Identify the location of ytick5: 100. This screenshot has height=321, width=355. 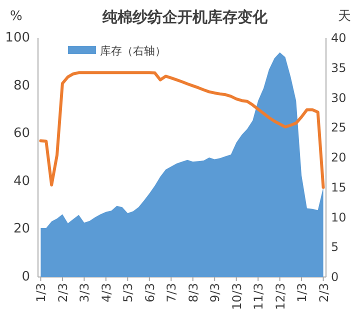
(17, 38).